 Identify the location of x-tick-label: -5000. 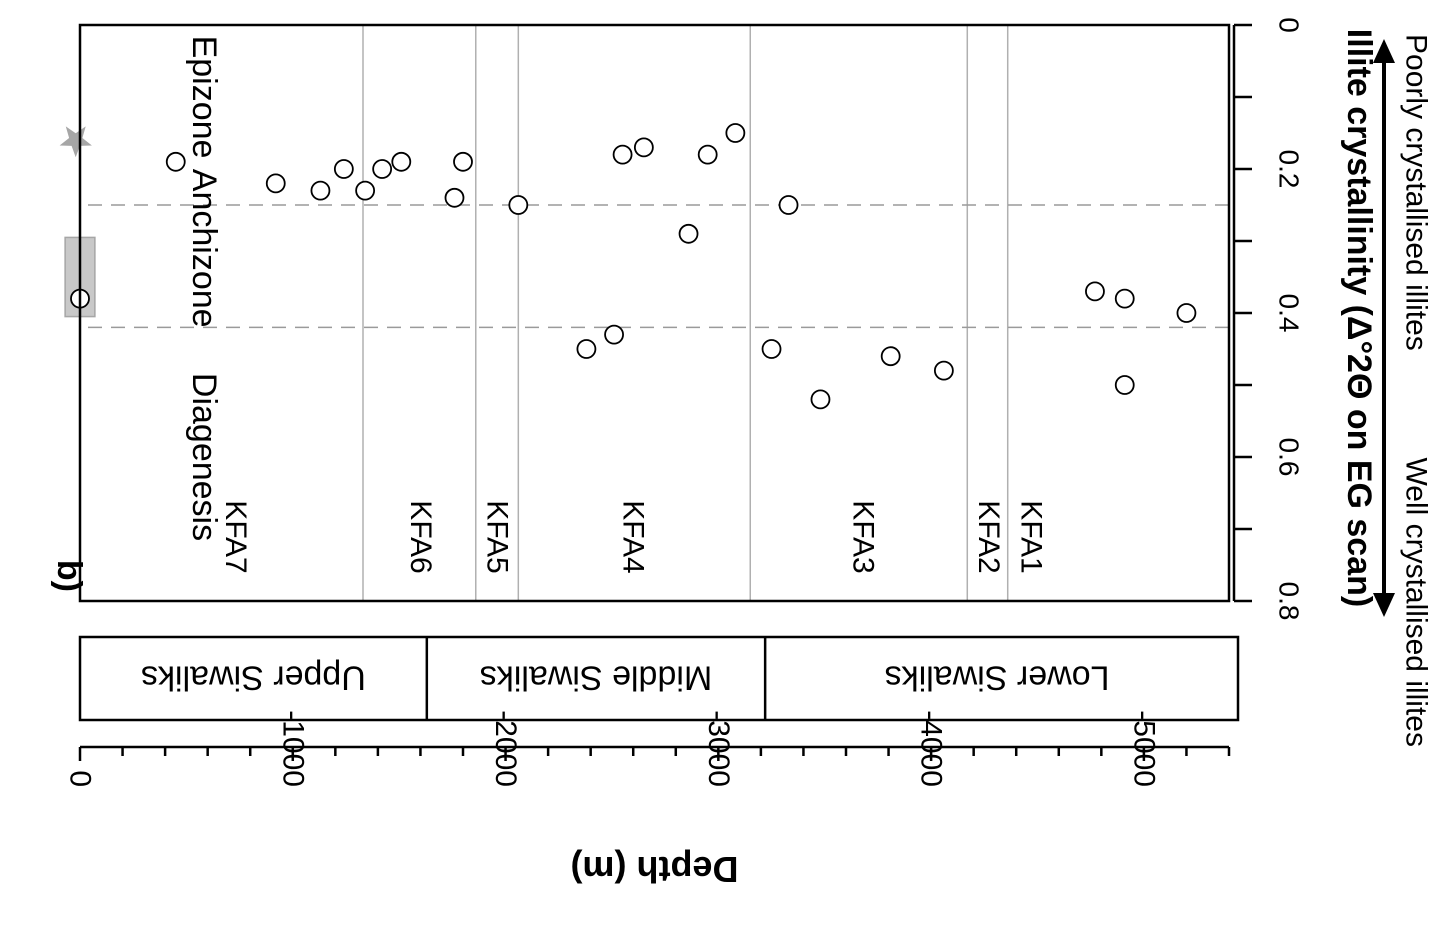
(1143, 748).